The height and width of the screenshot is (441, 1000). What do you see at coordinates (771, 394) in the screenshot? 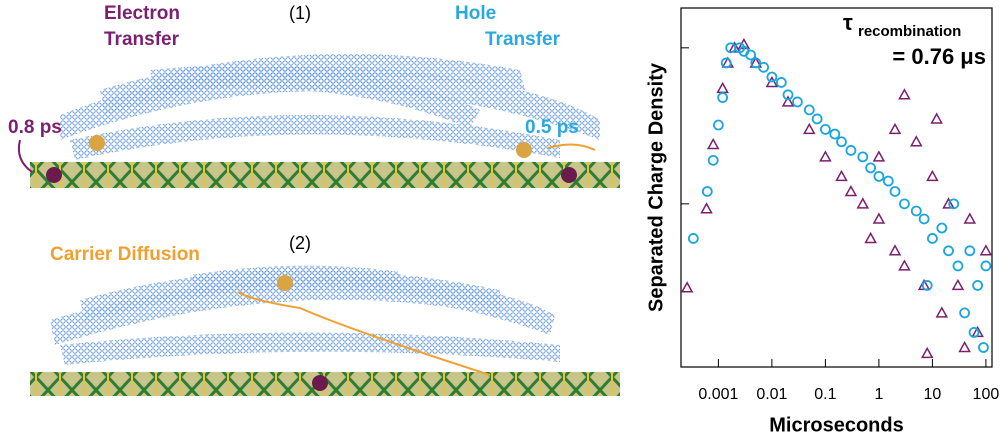
I see `x-tick-label: 0.01` at bounding box center [771, 394].